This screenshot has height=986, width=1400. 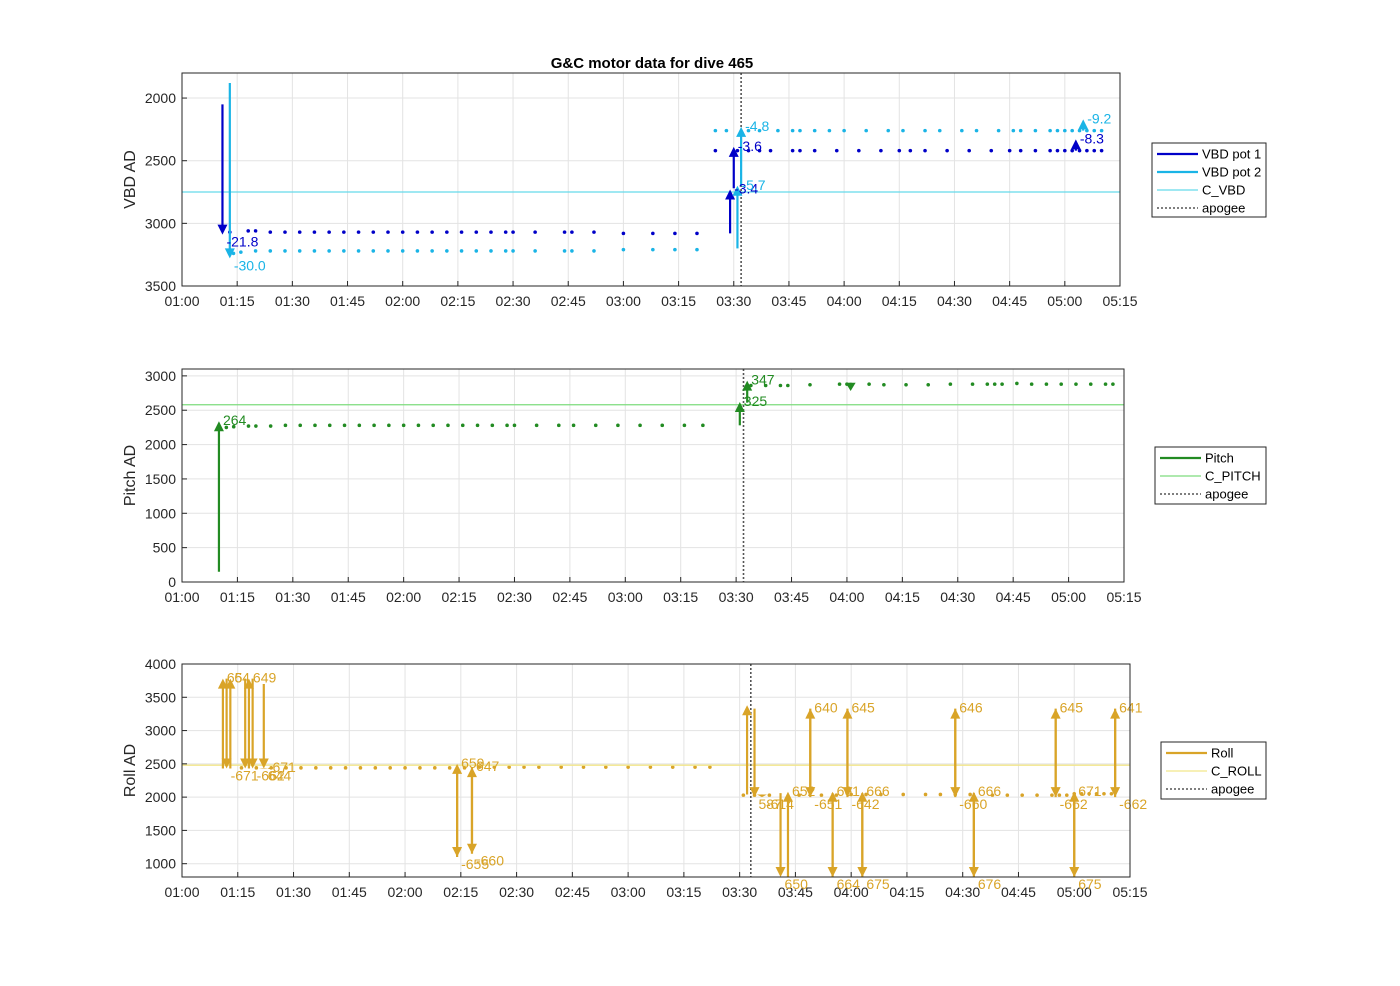 I want to click on move-label: 347, so click(x=763, y=380).